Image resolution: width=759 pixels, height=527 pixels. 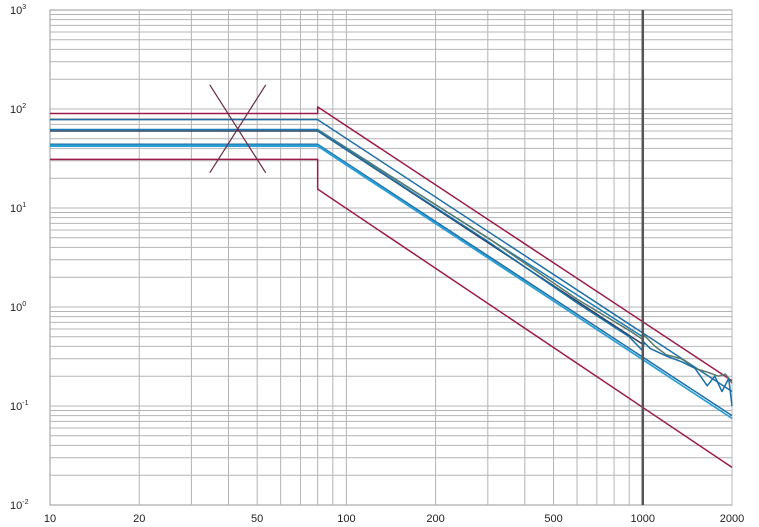 What do you see at coordinates (18, 307) in the screenshot?
I see `y-tick-label: 10⁰` at bounding box center [18, 307].